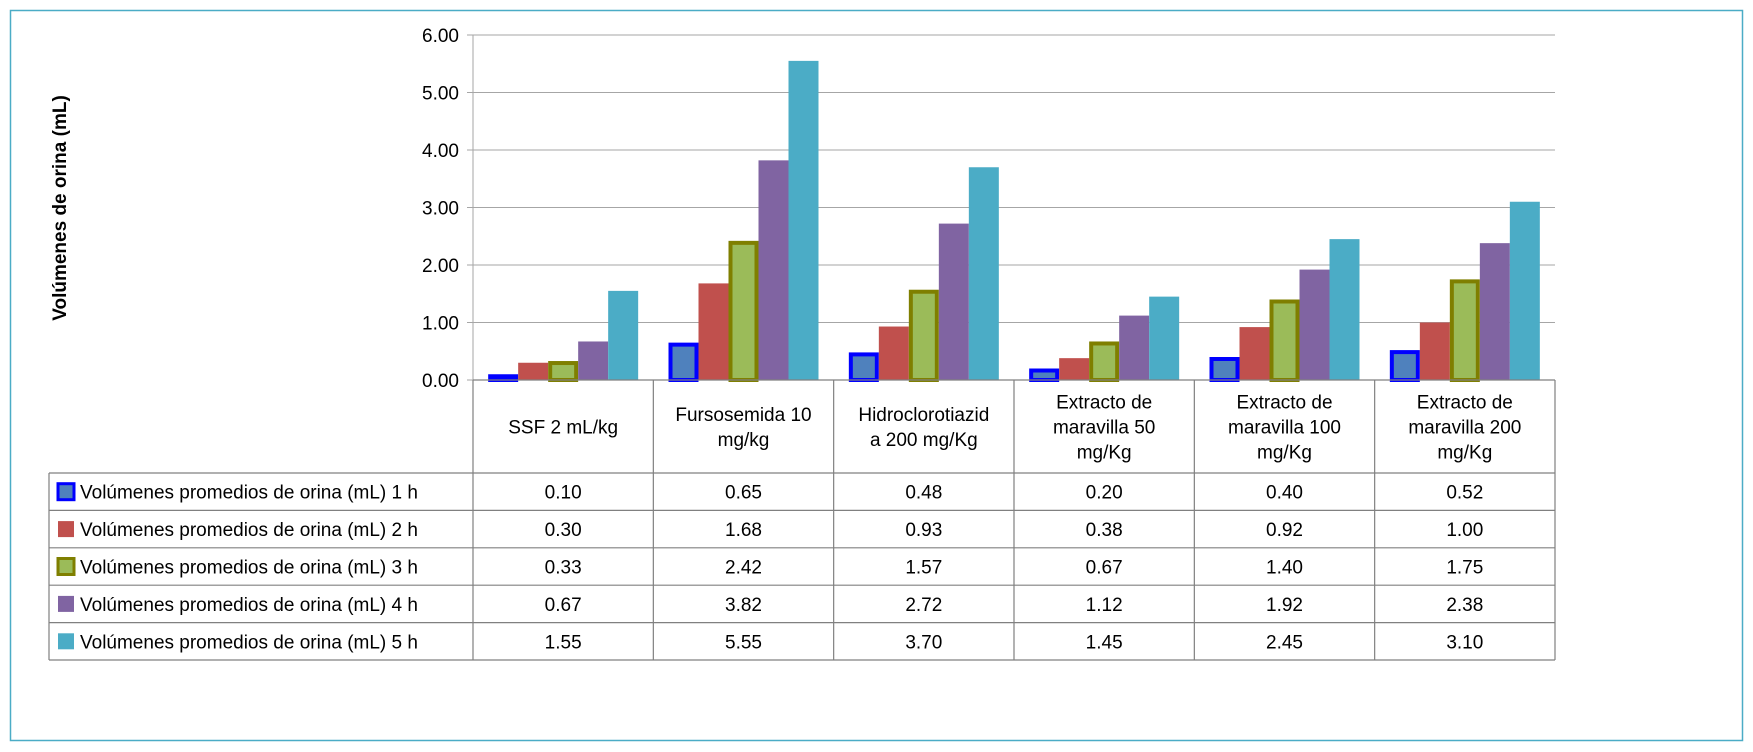 Image resolution: width=1753 pixels, height=752 pixels. I want to click on data-label: 0.10, so click(563, 493).